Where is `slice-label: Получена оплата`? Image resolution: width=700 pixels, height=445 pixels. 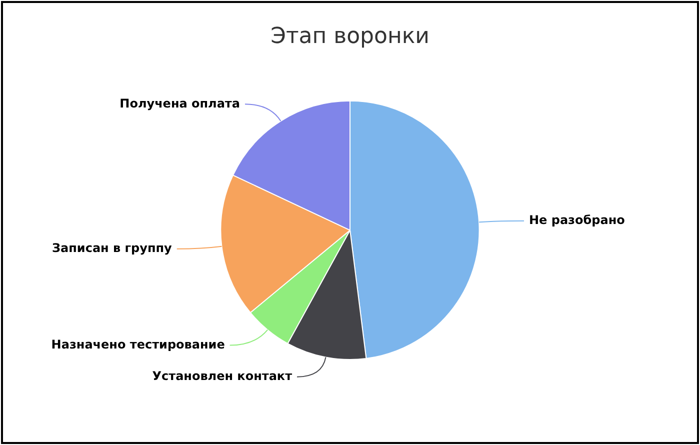 slice-label: Получена оплата is located at coordinates (180, 103).